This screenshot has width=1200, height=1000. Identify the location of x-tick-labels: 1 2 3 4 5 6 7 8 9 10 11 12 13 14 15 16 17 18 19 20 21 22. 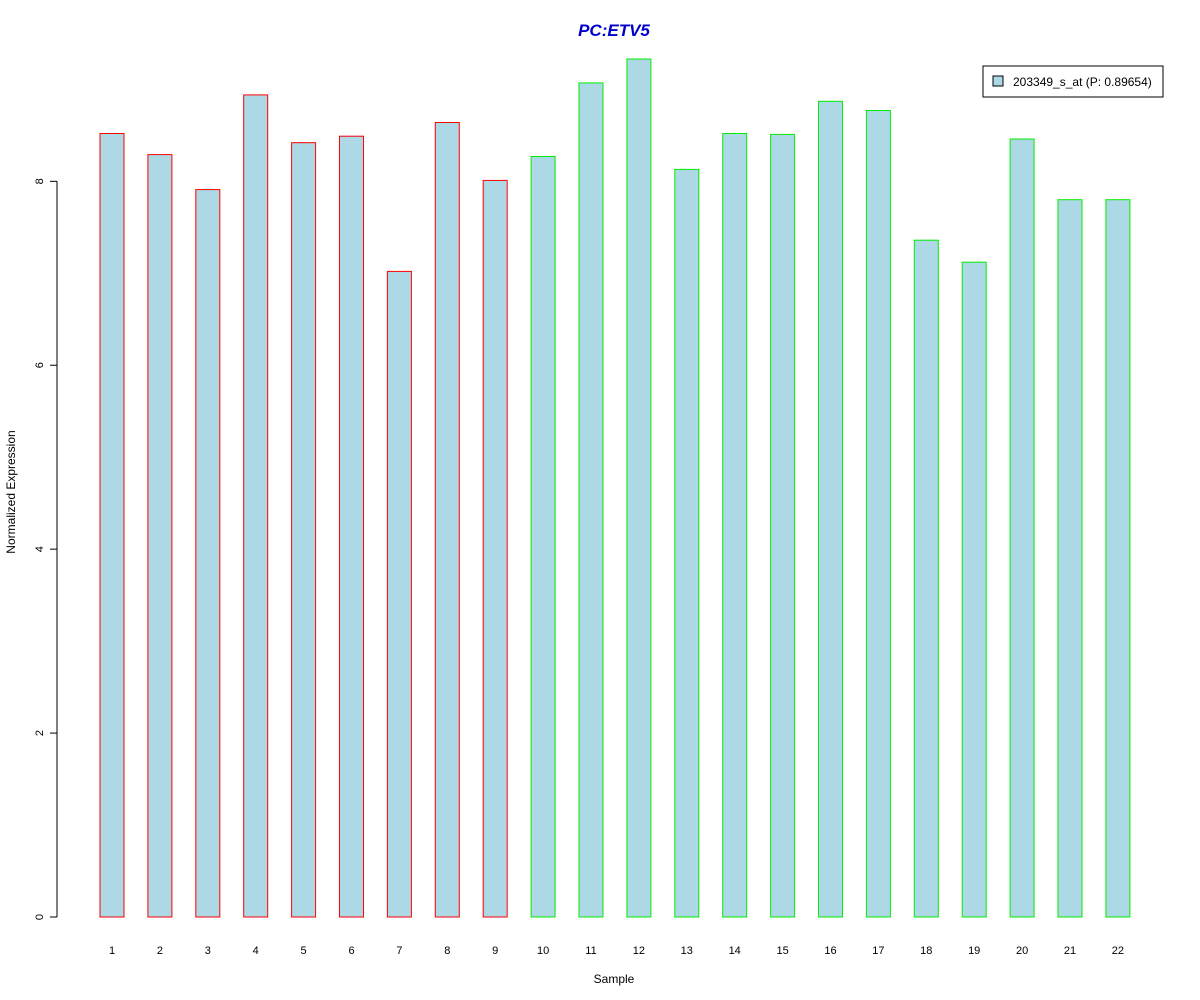
(616, 951).